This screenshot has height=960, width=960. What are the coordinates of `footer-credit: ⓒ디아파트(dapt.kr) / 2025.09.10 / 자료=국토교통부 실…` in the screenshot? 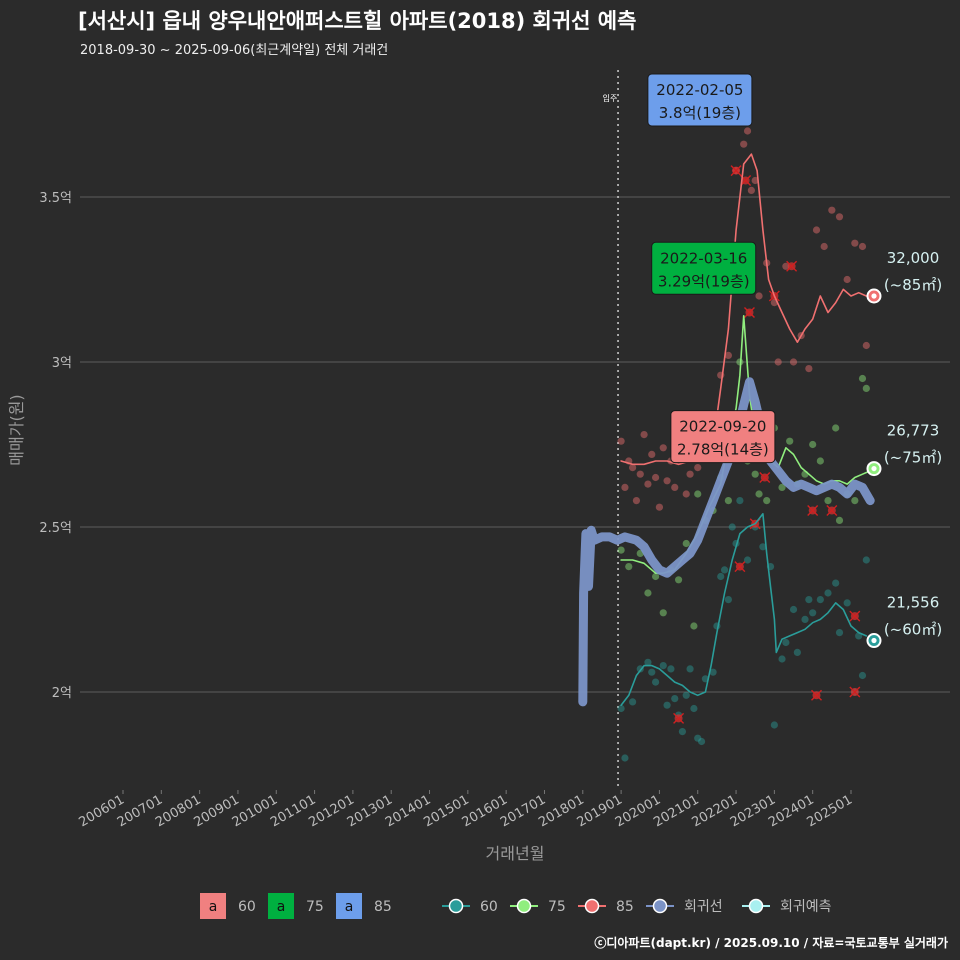 It's located at (771, 942).